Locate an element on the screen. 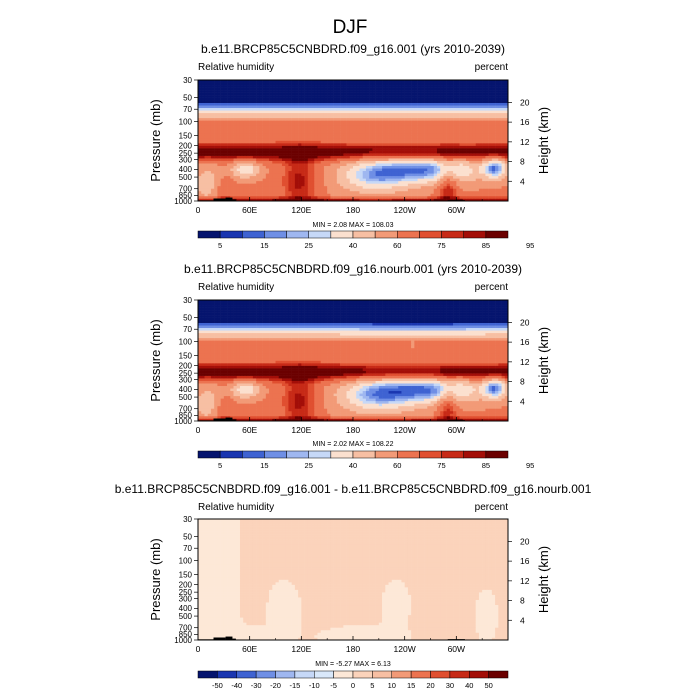 Image resolution: width=700 pixels, height=700 pixels. colorbar-box is located at coordinates (408, 234).